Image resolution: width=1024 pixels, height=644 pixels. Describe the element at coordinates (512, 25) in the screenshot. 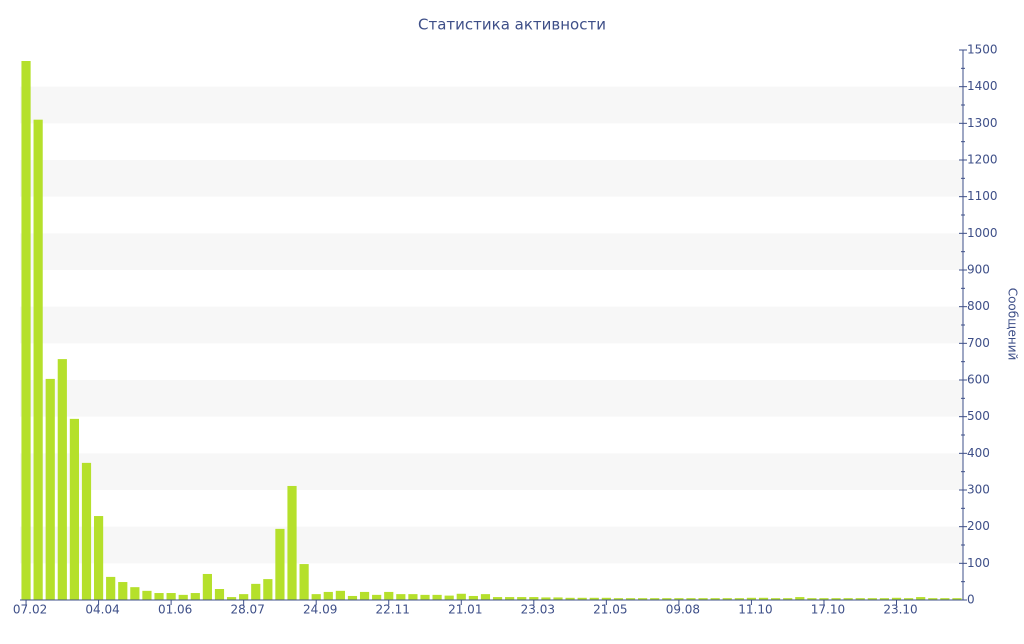

I see `chart-title: Статистика активности` at that location.